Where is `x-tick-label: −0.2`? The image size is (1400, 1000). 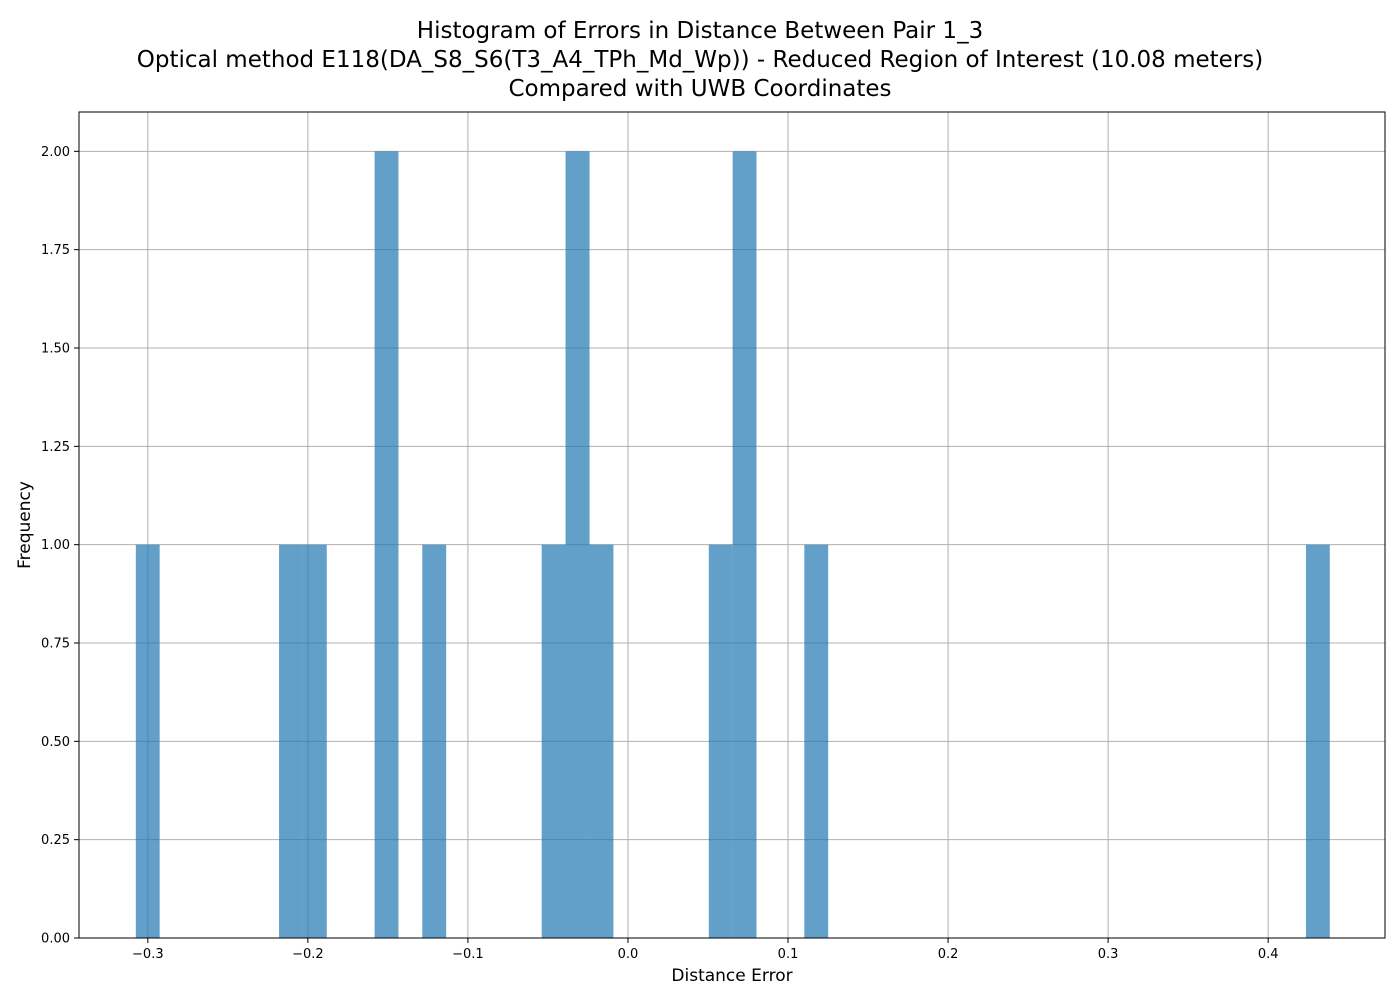
x-tick-label: −0.2 is located at coordinates (308, 954).